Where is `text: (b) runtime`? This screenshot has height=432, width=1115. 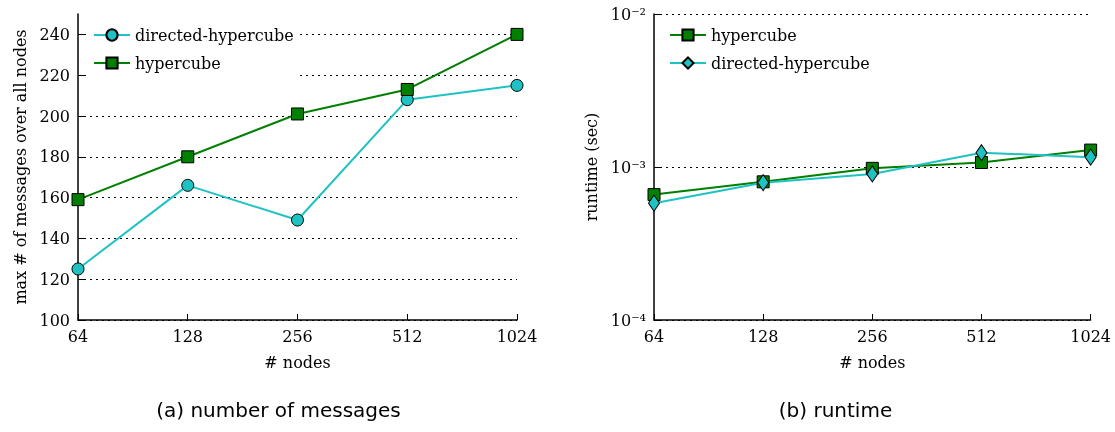 text: (b) runtime is located at coordinates (835, 410).